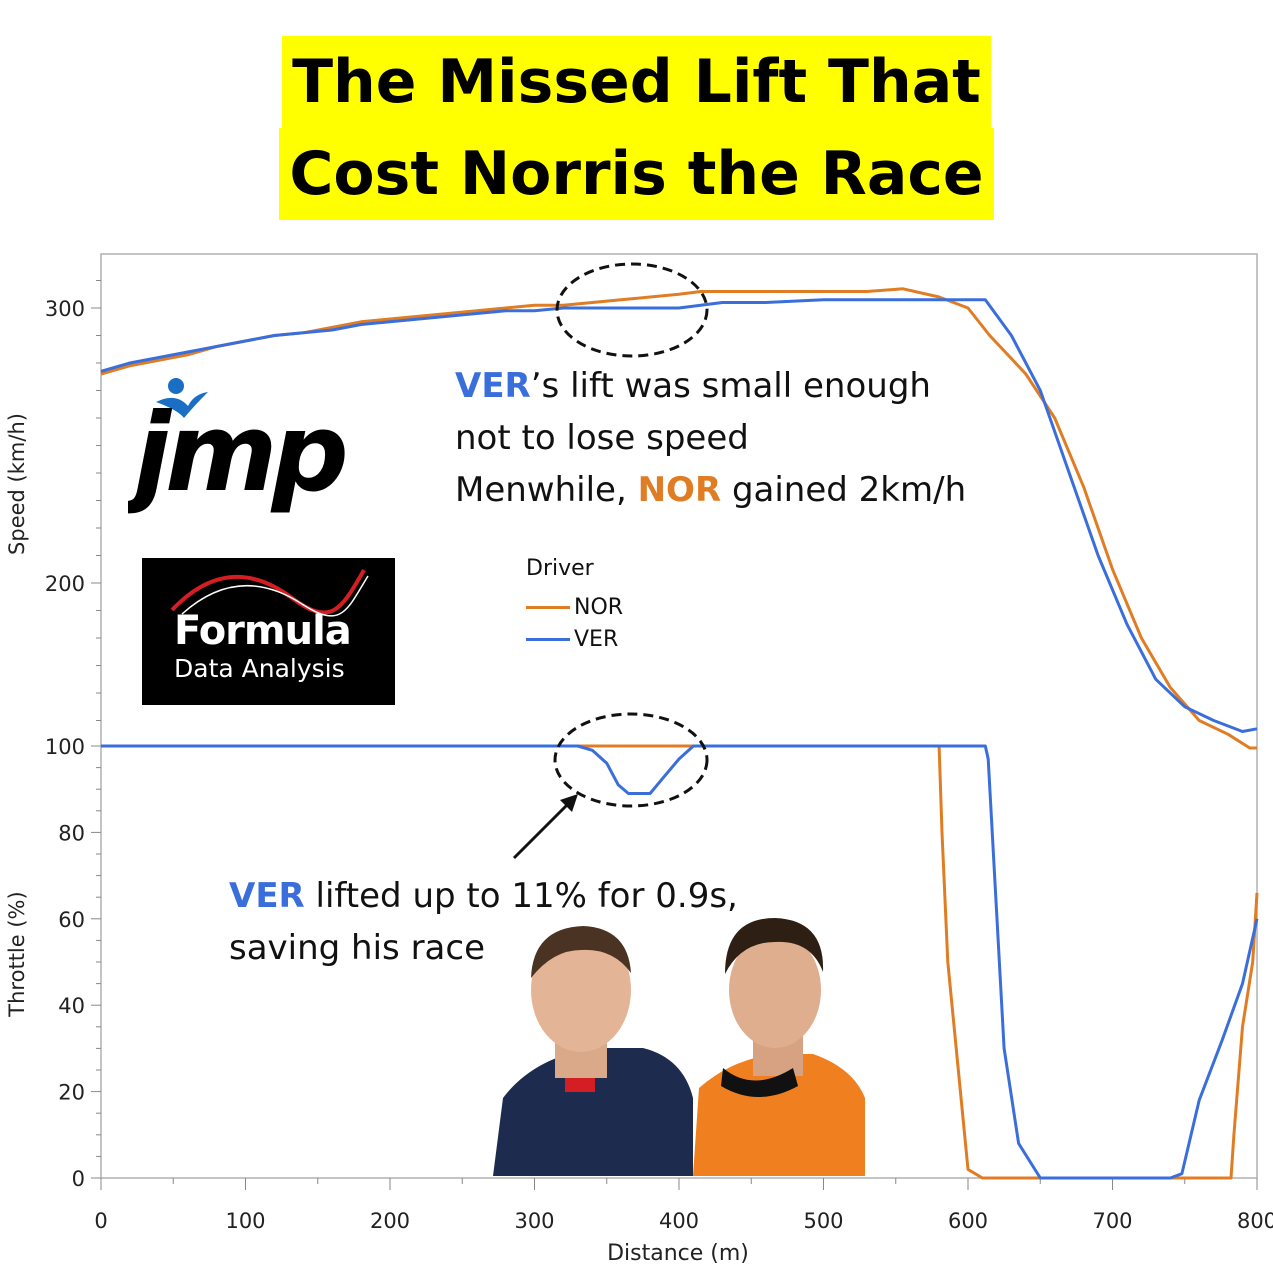 The image size is (1273, 1270). Describe the element at coordinates (534, 1221) in the screenshot. I see `distance-tick-label: 300` at that location.